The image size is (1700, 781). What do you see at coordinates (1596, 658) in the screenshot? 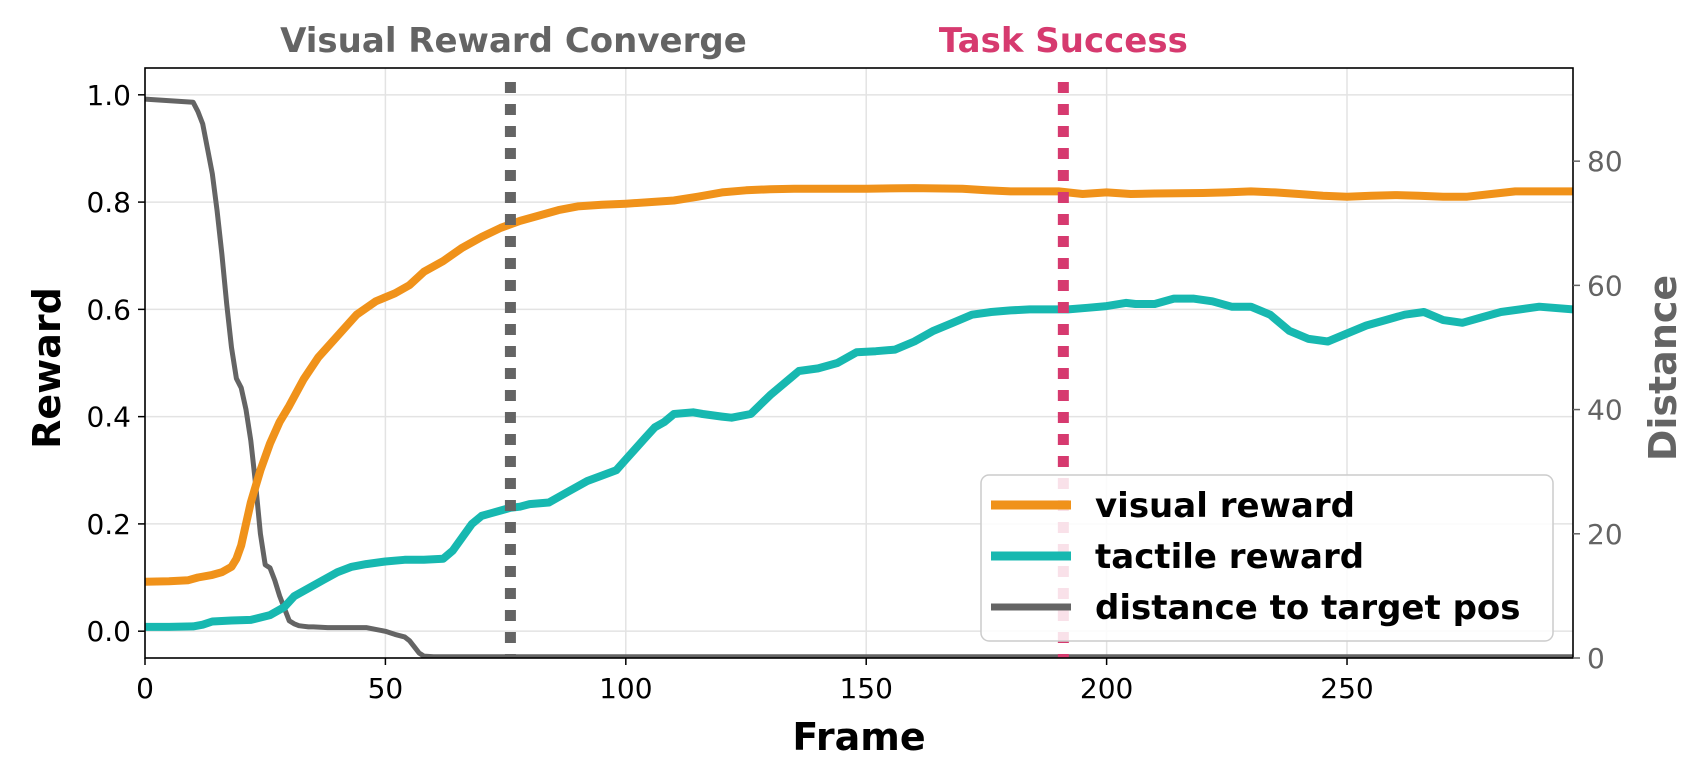
I see `y2-tick-label: 0` at bounding box center [1596, 658].